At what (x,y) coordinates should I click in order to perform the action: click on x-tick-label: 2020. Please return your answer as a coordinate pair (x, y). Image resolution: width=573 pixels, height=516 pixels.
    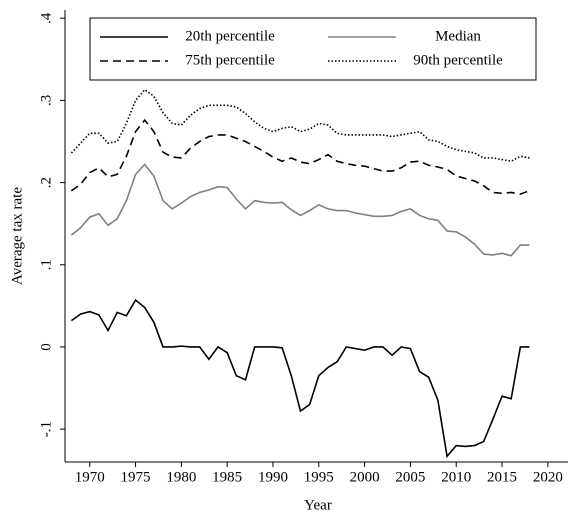
    Looking at the image, I should click on (548, 477).